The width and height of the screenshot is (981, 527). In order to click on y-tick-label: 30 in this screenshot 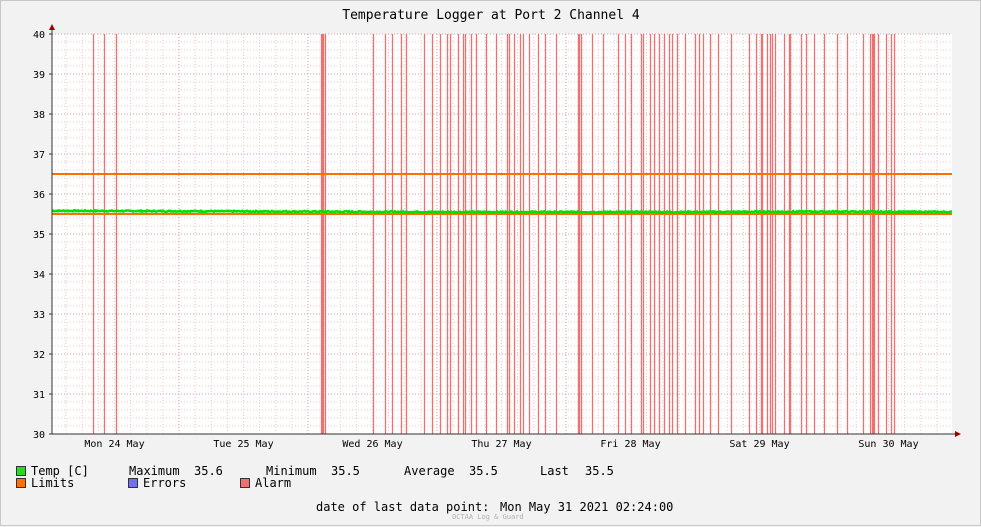, I will do `click(39, 435)`.